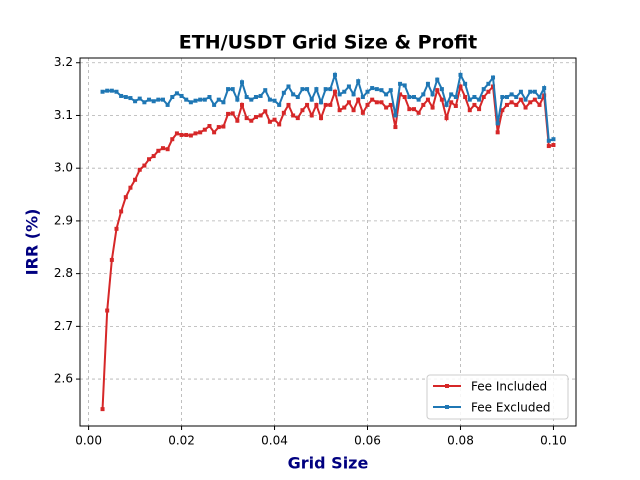  Describe the element at coordinates (63, 115) in the screenshot. I see `y-tick-label: 3.1` at that location.